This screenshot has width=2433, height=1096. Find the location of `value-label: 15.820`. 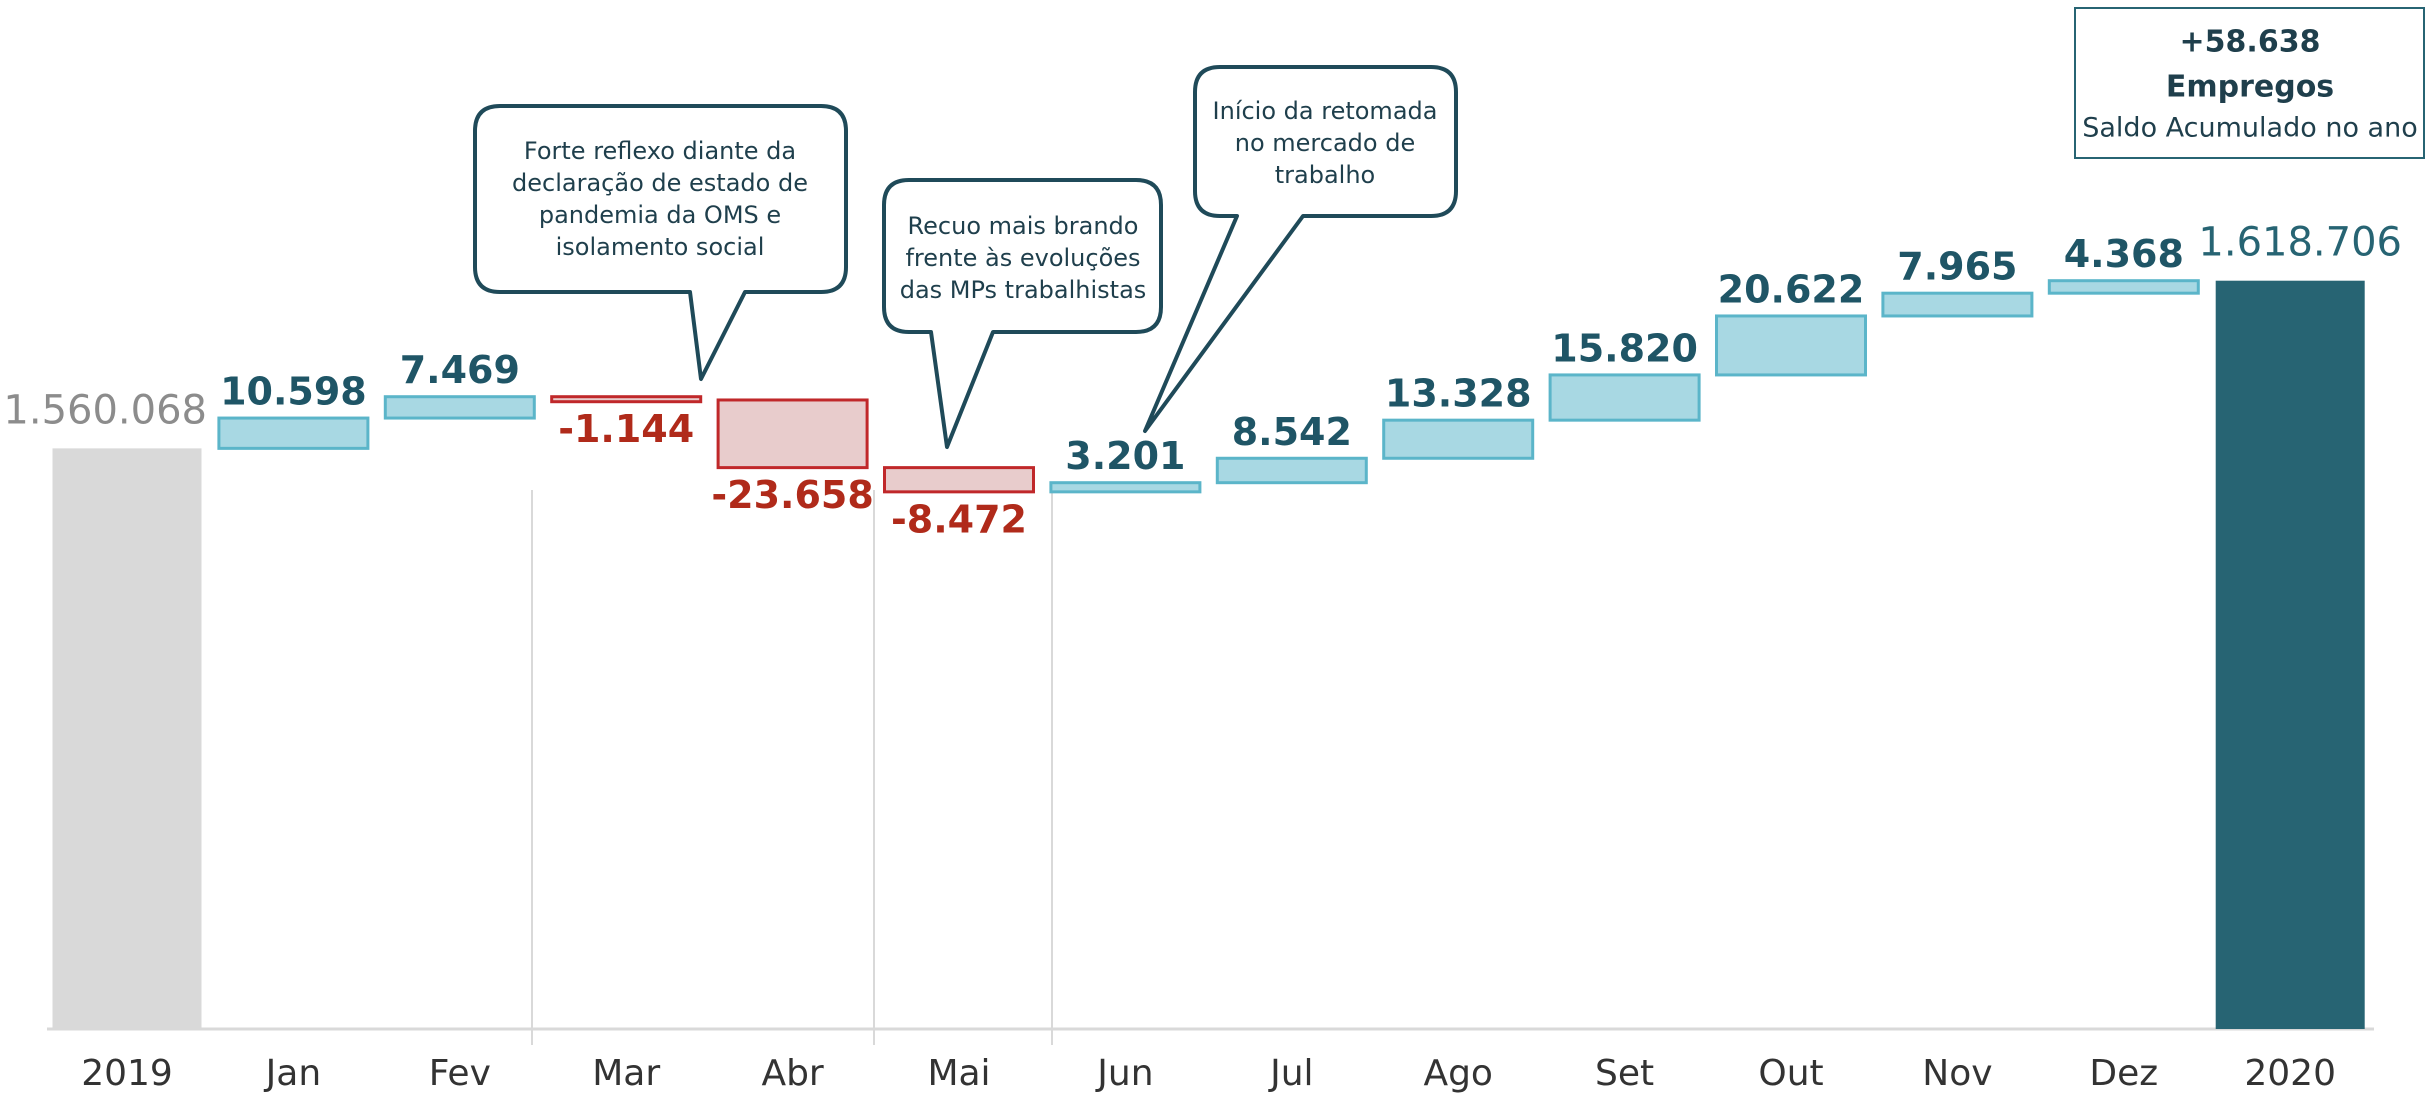

value-label: 15.820 is located at coordinates (1624, 348).